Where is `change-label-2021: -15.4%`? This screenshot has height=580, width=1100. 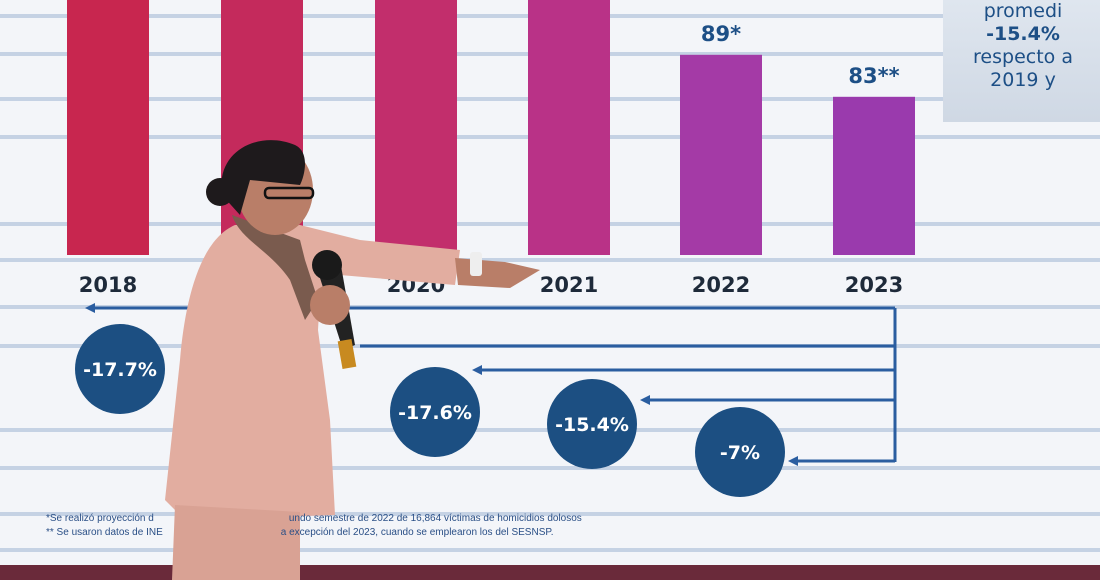
change-label-2021: -15.4% is located at coordinates (592, 425).